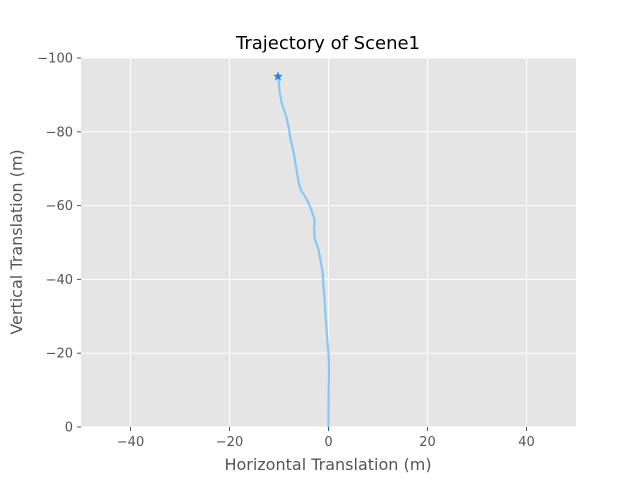 Image resolution: width=640 pixels, height=480 pixels. Describe the element at coordinates (59, 132) in the screenshot. I see `y-tick-label: −80` at that location.